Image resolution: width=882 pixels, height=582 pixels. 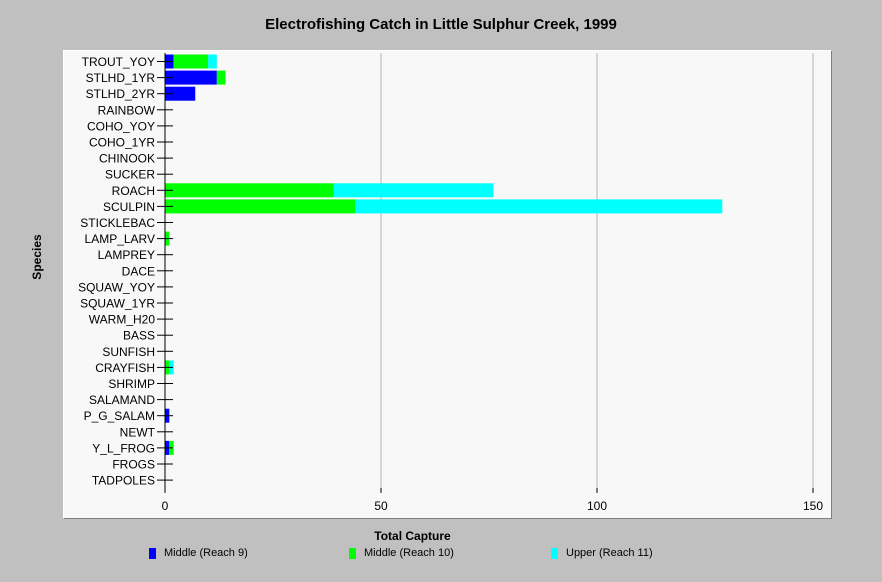 What do you see at coordinates (165, 506) in the screenshot?
I see `x-tick-label: 0` at bounding box center [165, 506].